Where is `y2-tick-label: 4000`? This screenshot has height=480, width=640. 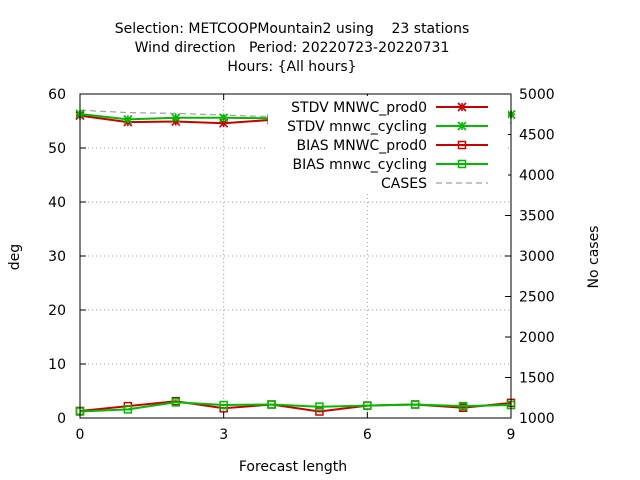
y2-tick-label: 4000 is located at coordinates (537, 176).